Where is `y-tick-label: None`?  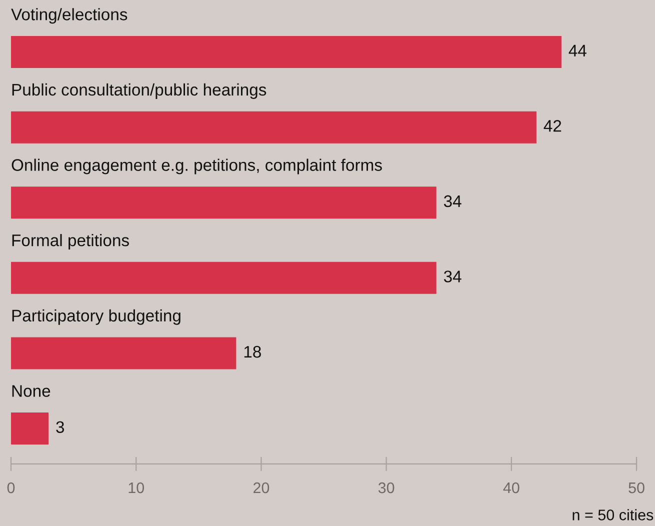 y-tick-label: None is located at coordinates (31, 391).